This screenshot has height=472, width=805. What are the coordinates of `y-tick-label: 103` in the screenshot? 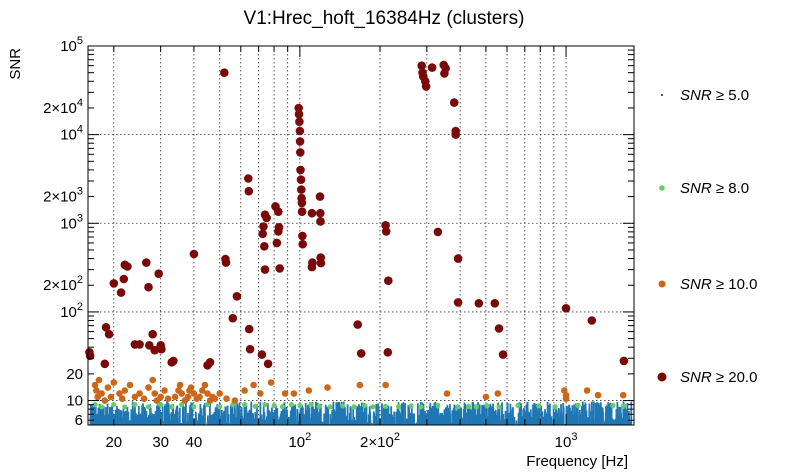 It's located at (71, 222).